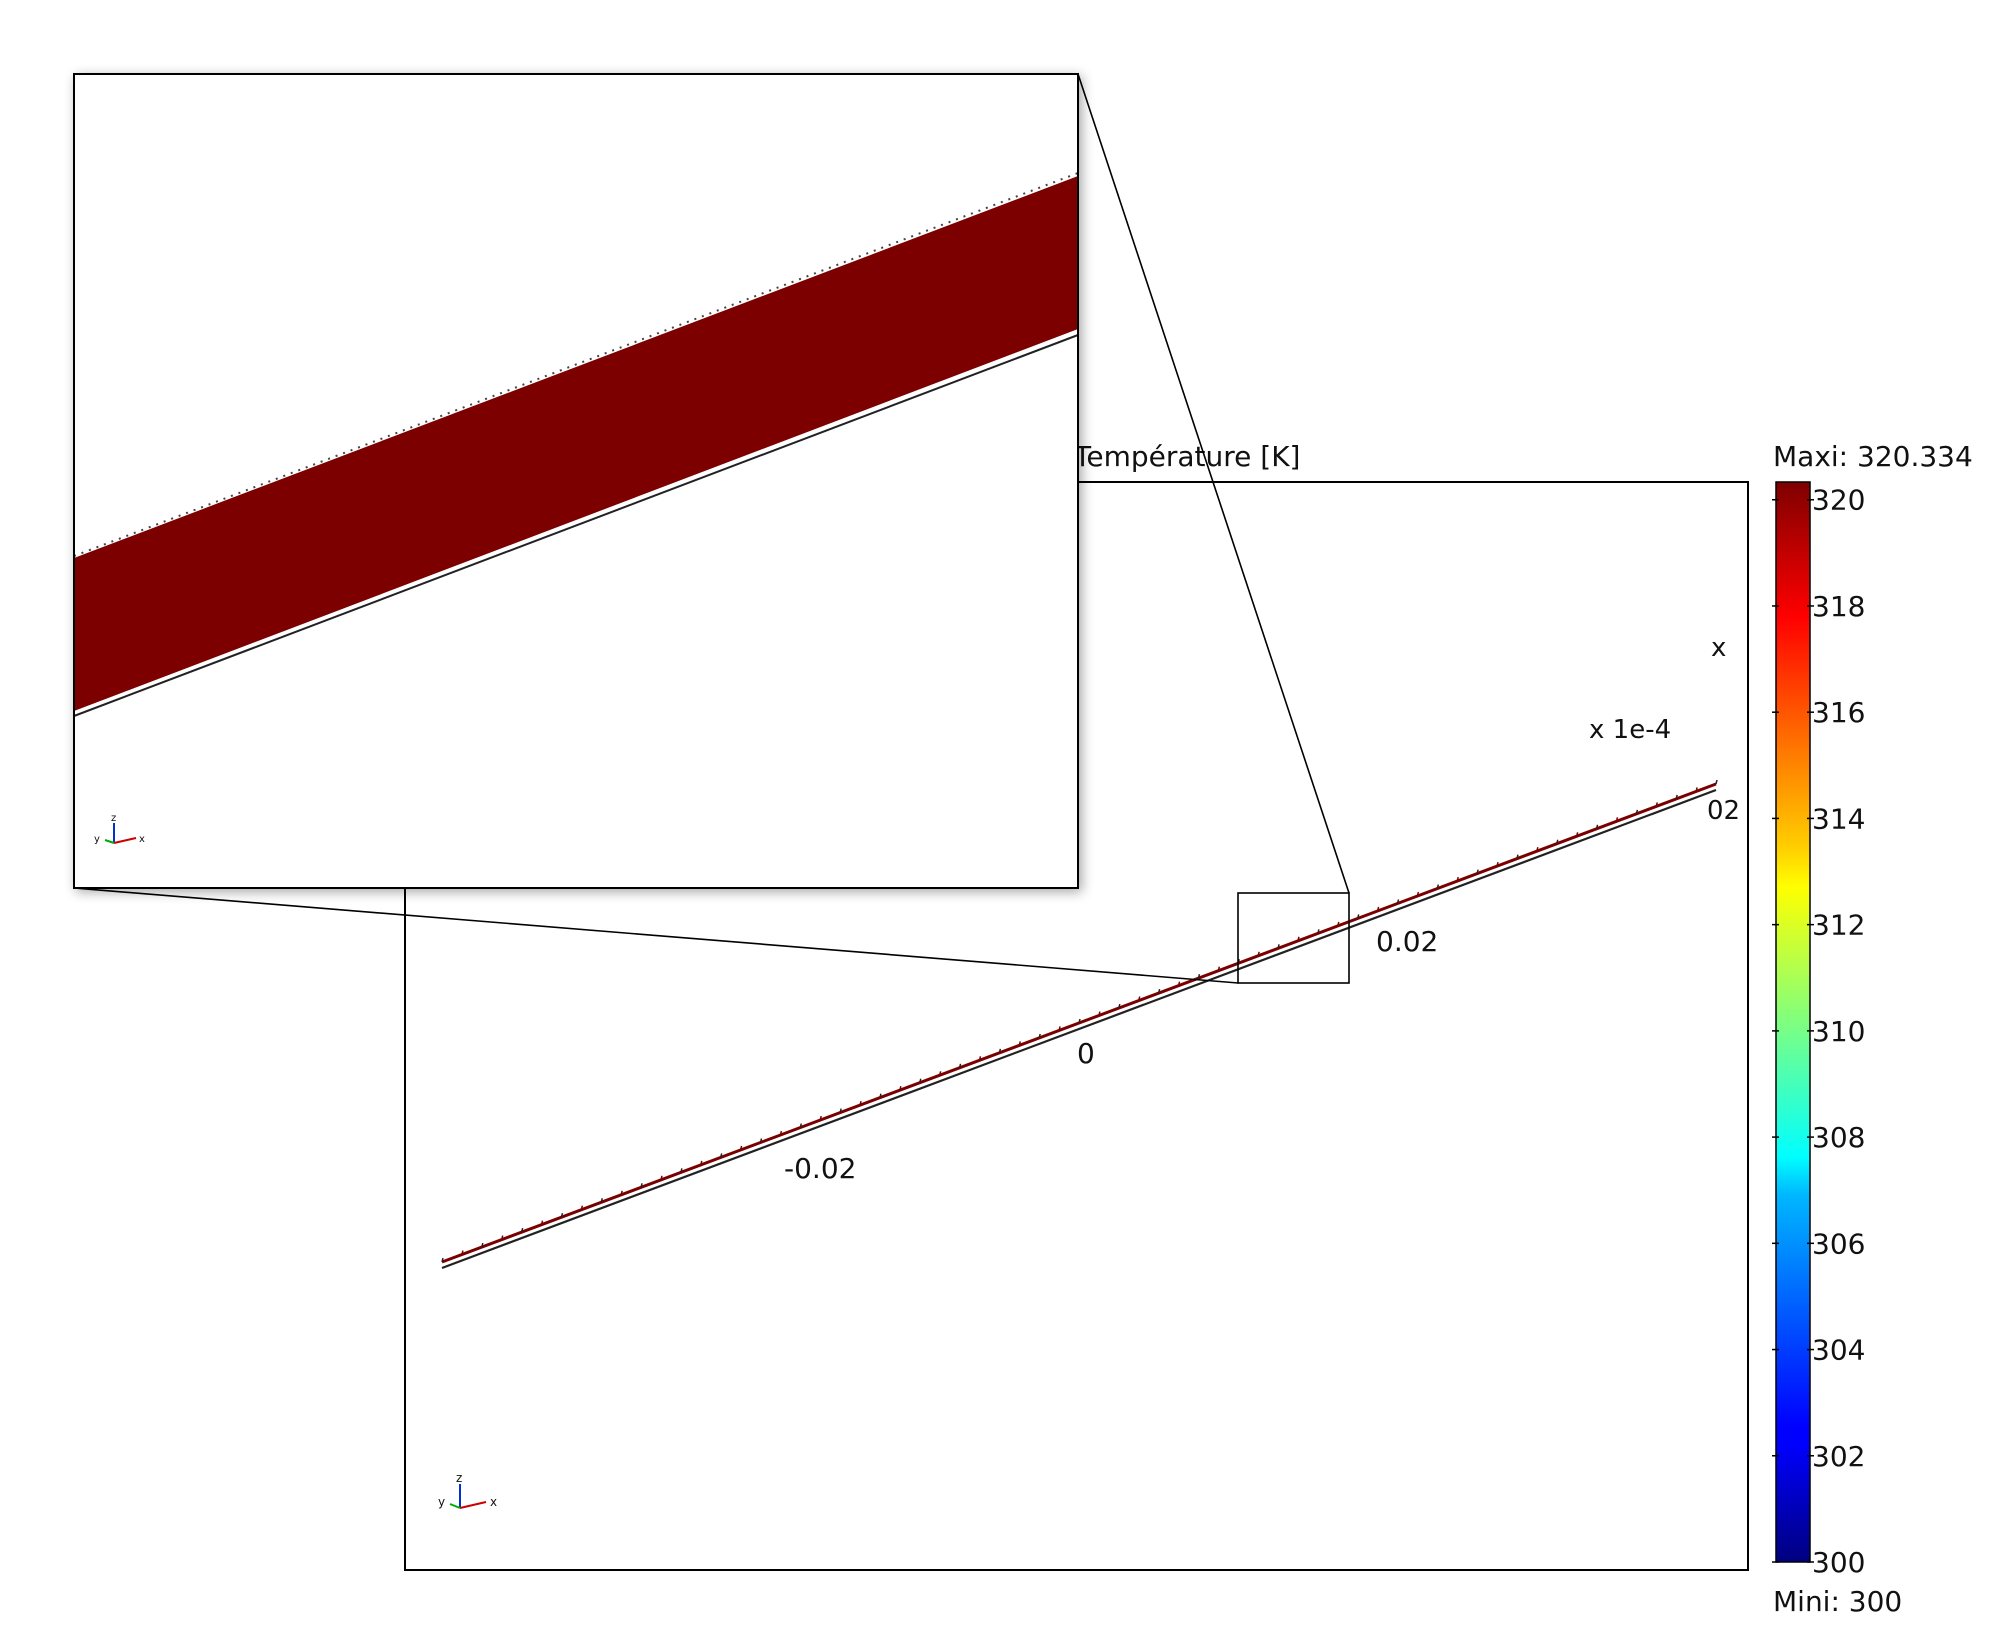 Image resolution: width=2004 pixels, height=1650 pixels. Describe the element at coordinates (1838, 606) in the screenshot. I see `colorbar-tick-label: 318` at that location.